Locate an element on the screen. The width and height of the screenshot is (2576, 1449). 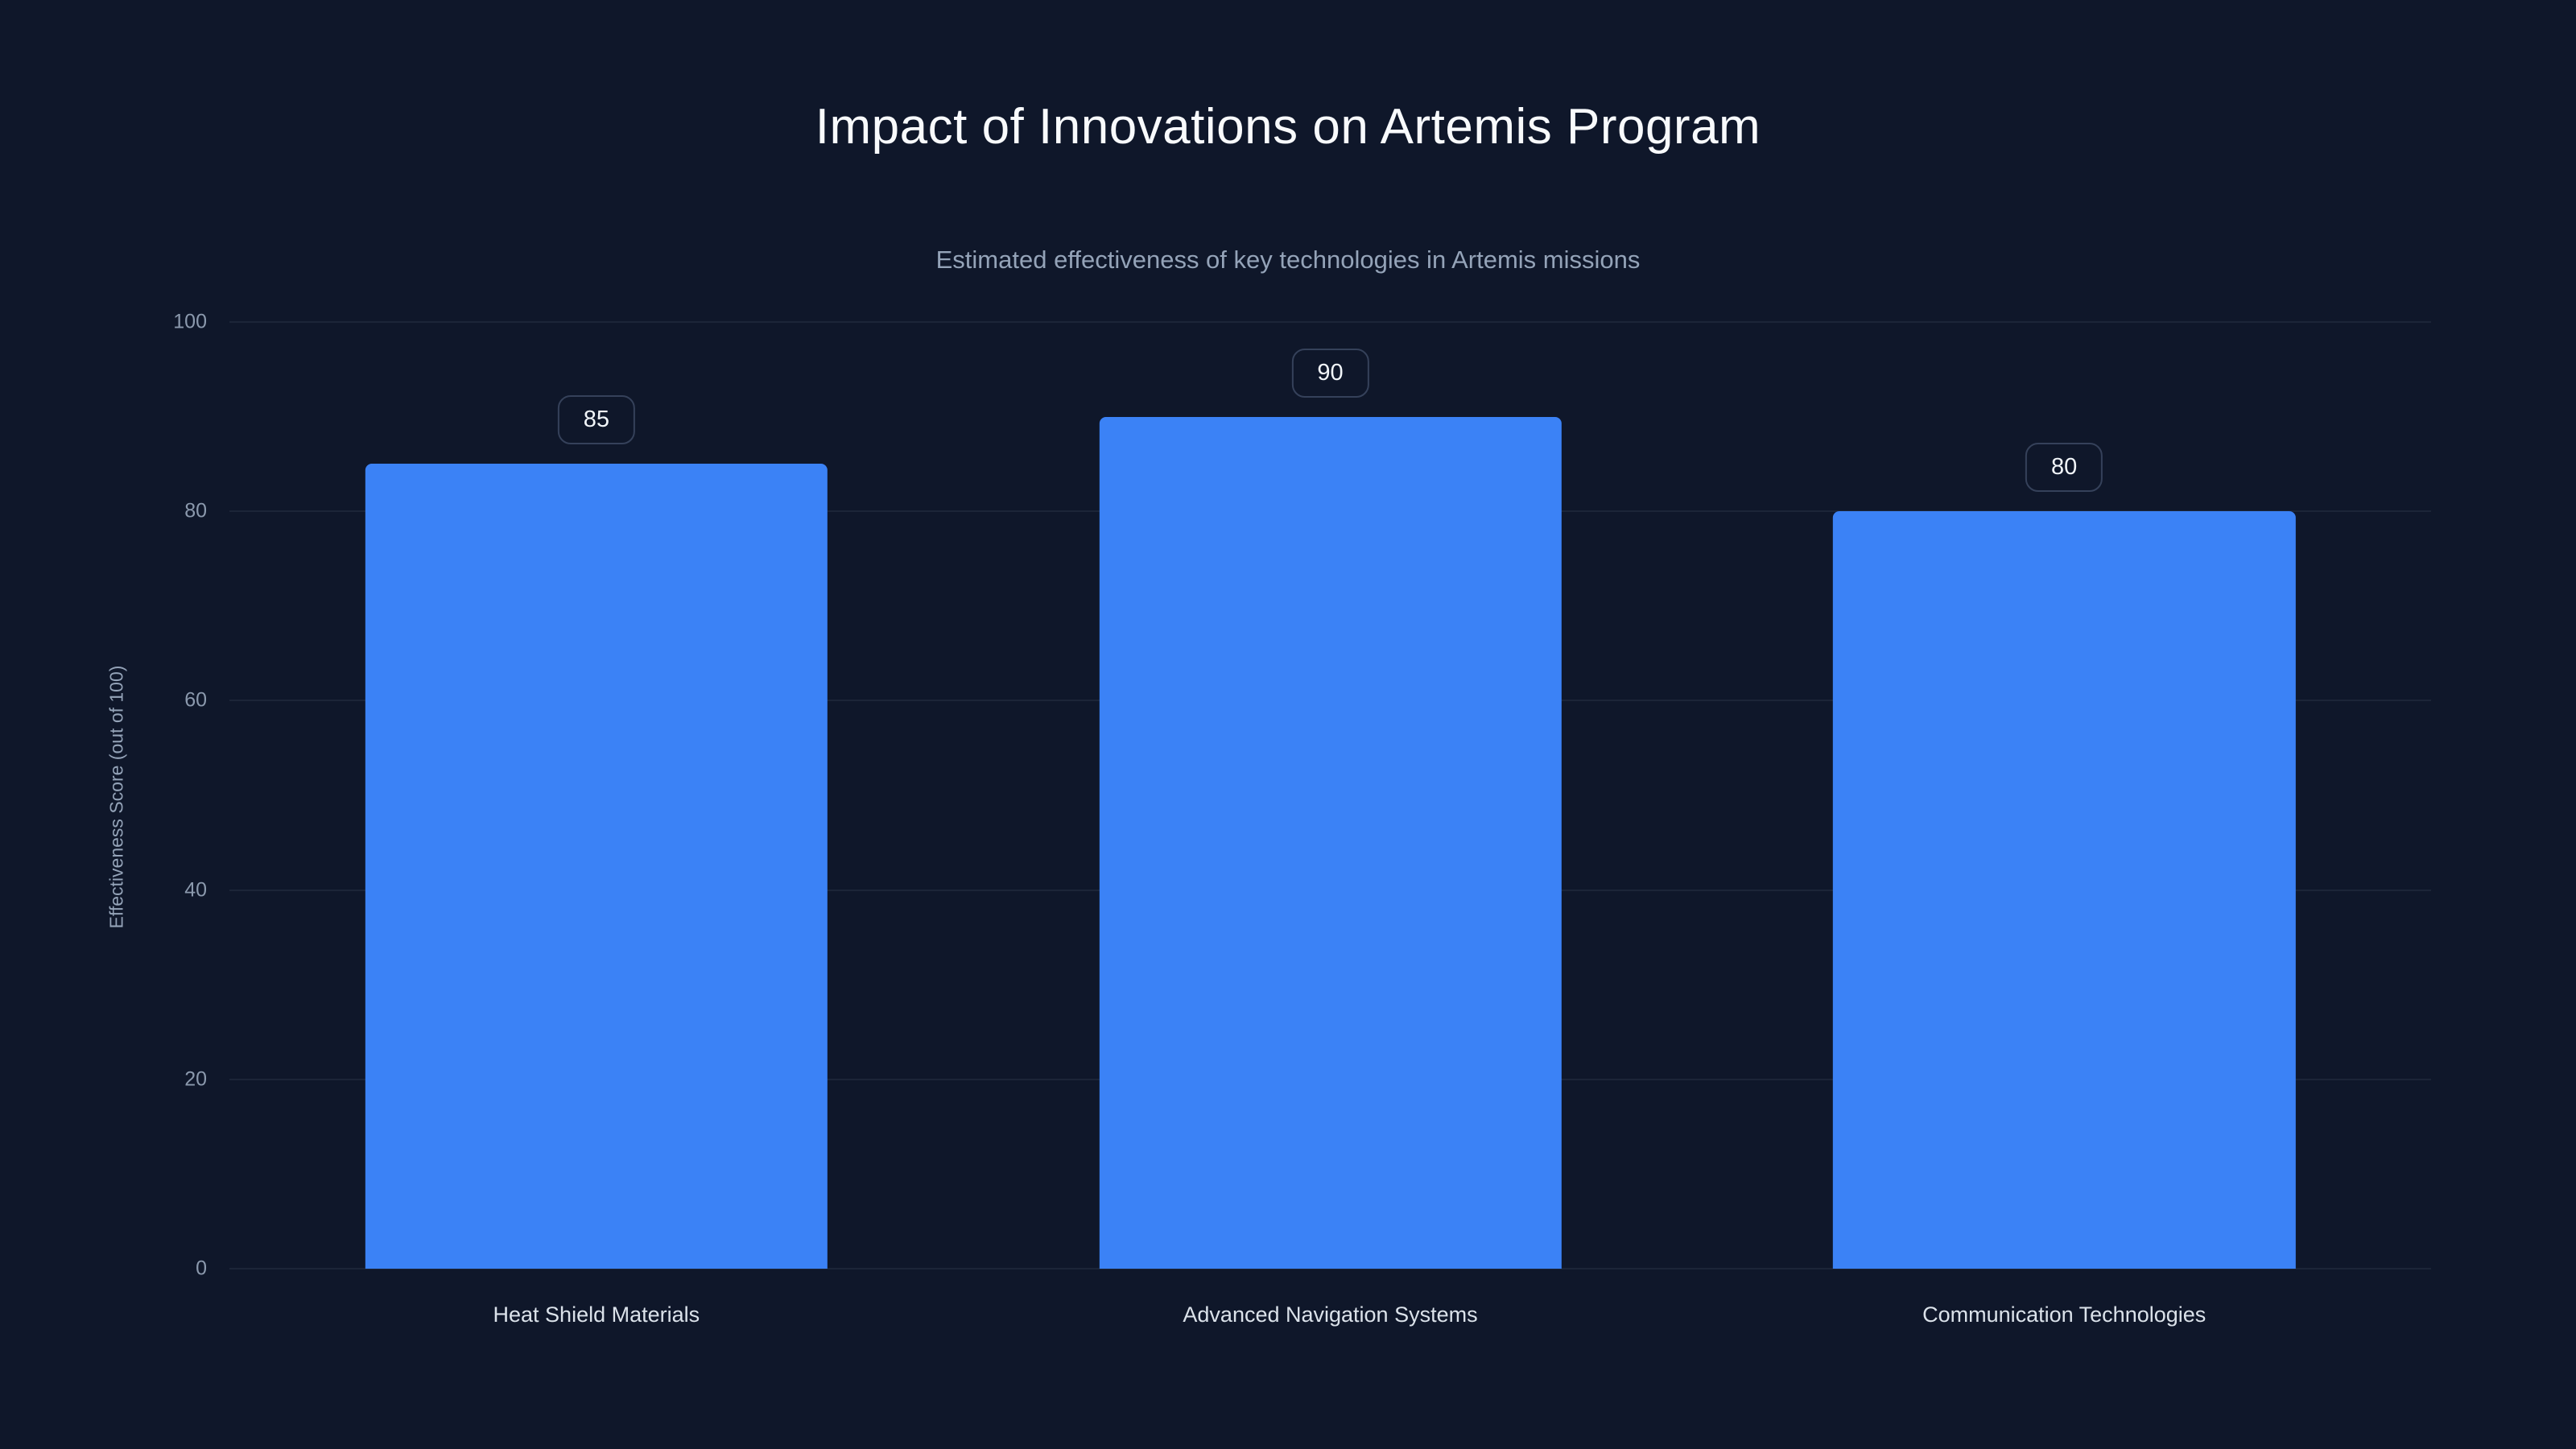
category-label: Communication Technologies is located at coordinates (2064, 1314).